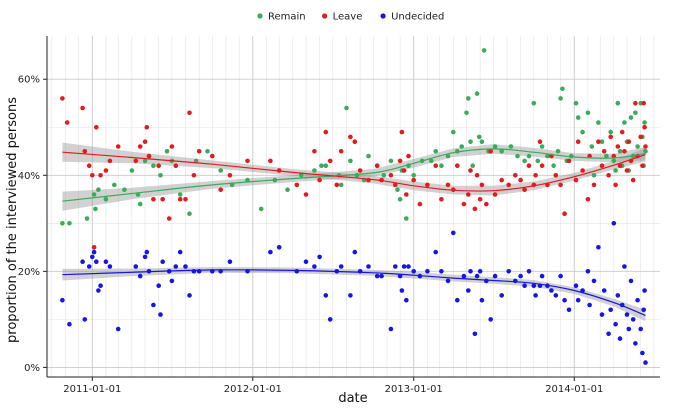  I want to click on y-tick-label: 0%, so click(32, 368).